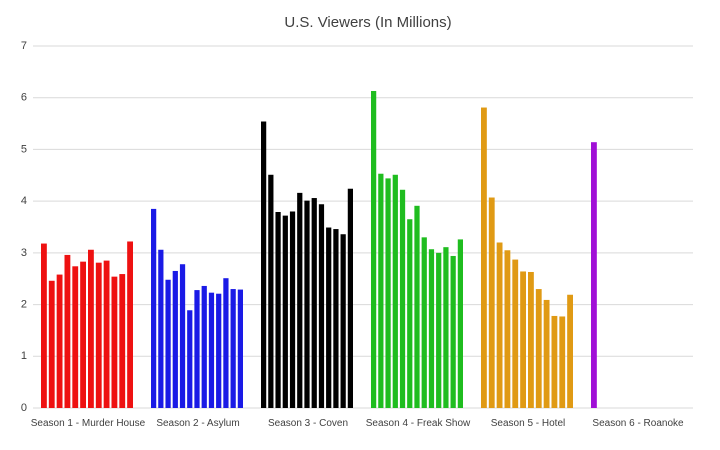 The height and width of the screenshot is (450, 720). I want to click on y-tick-label: 1, so click(24, 356).